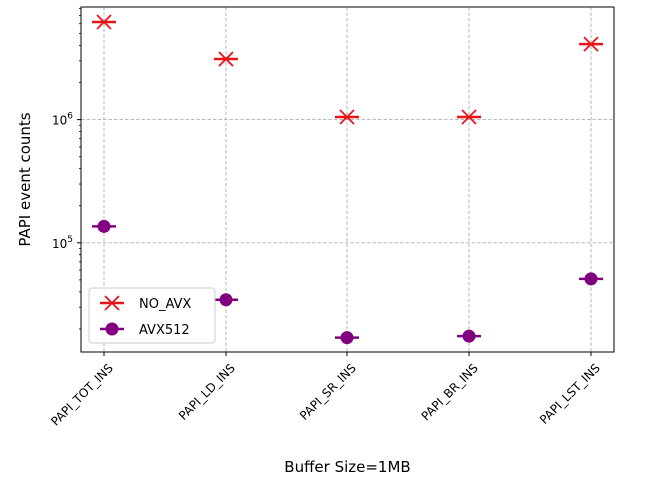 Image resolution: width=646 pixels, height=481 pixels. I want to click on y-axis-label: PAPI event counts, so click(25, 179).